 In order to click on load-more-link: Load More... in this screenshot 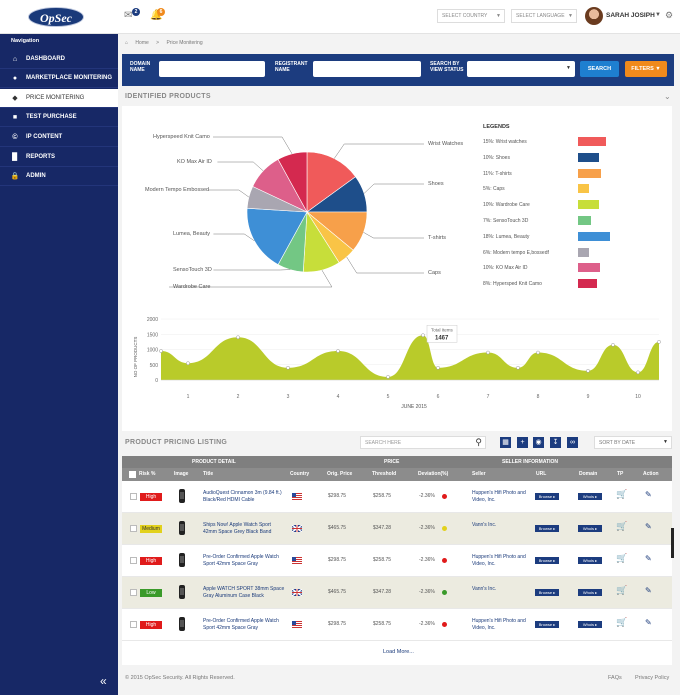, I will do `click(398, 652)`.